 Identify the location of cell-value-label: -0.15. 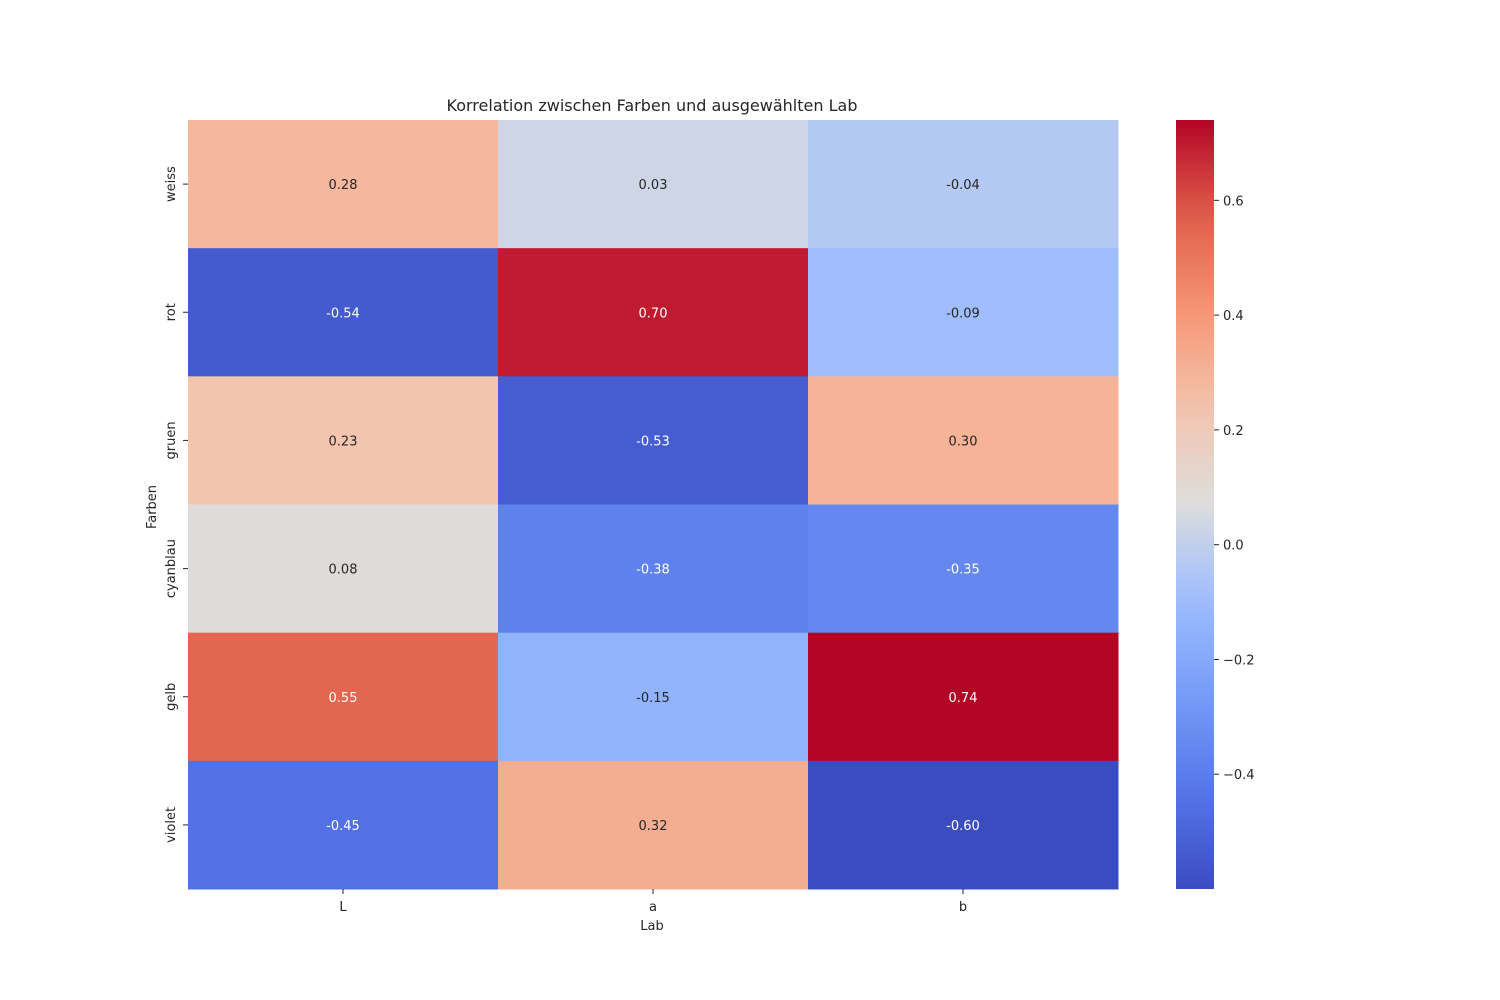
(653, 698).